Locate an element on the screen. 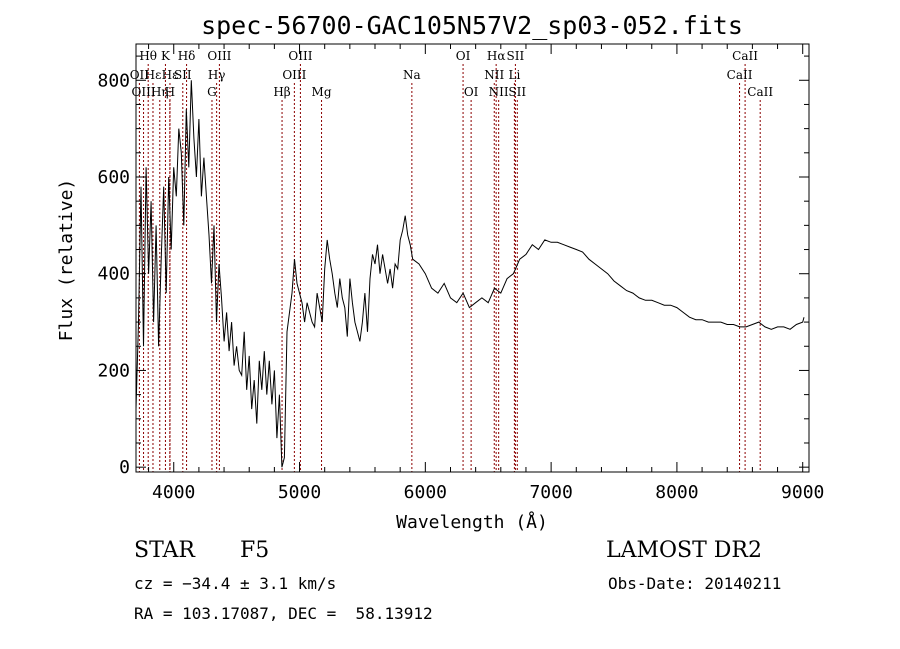 The width and height of the screenshot is (900, 649). spectral-line-label: Hβ is located at coordinates (281, 92).